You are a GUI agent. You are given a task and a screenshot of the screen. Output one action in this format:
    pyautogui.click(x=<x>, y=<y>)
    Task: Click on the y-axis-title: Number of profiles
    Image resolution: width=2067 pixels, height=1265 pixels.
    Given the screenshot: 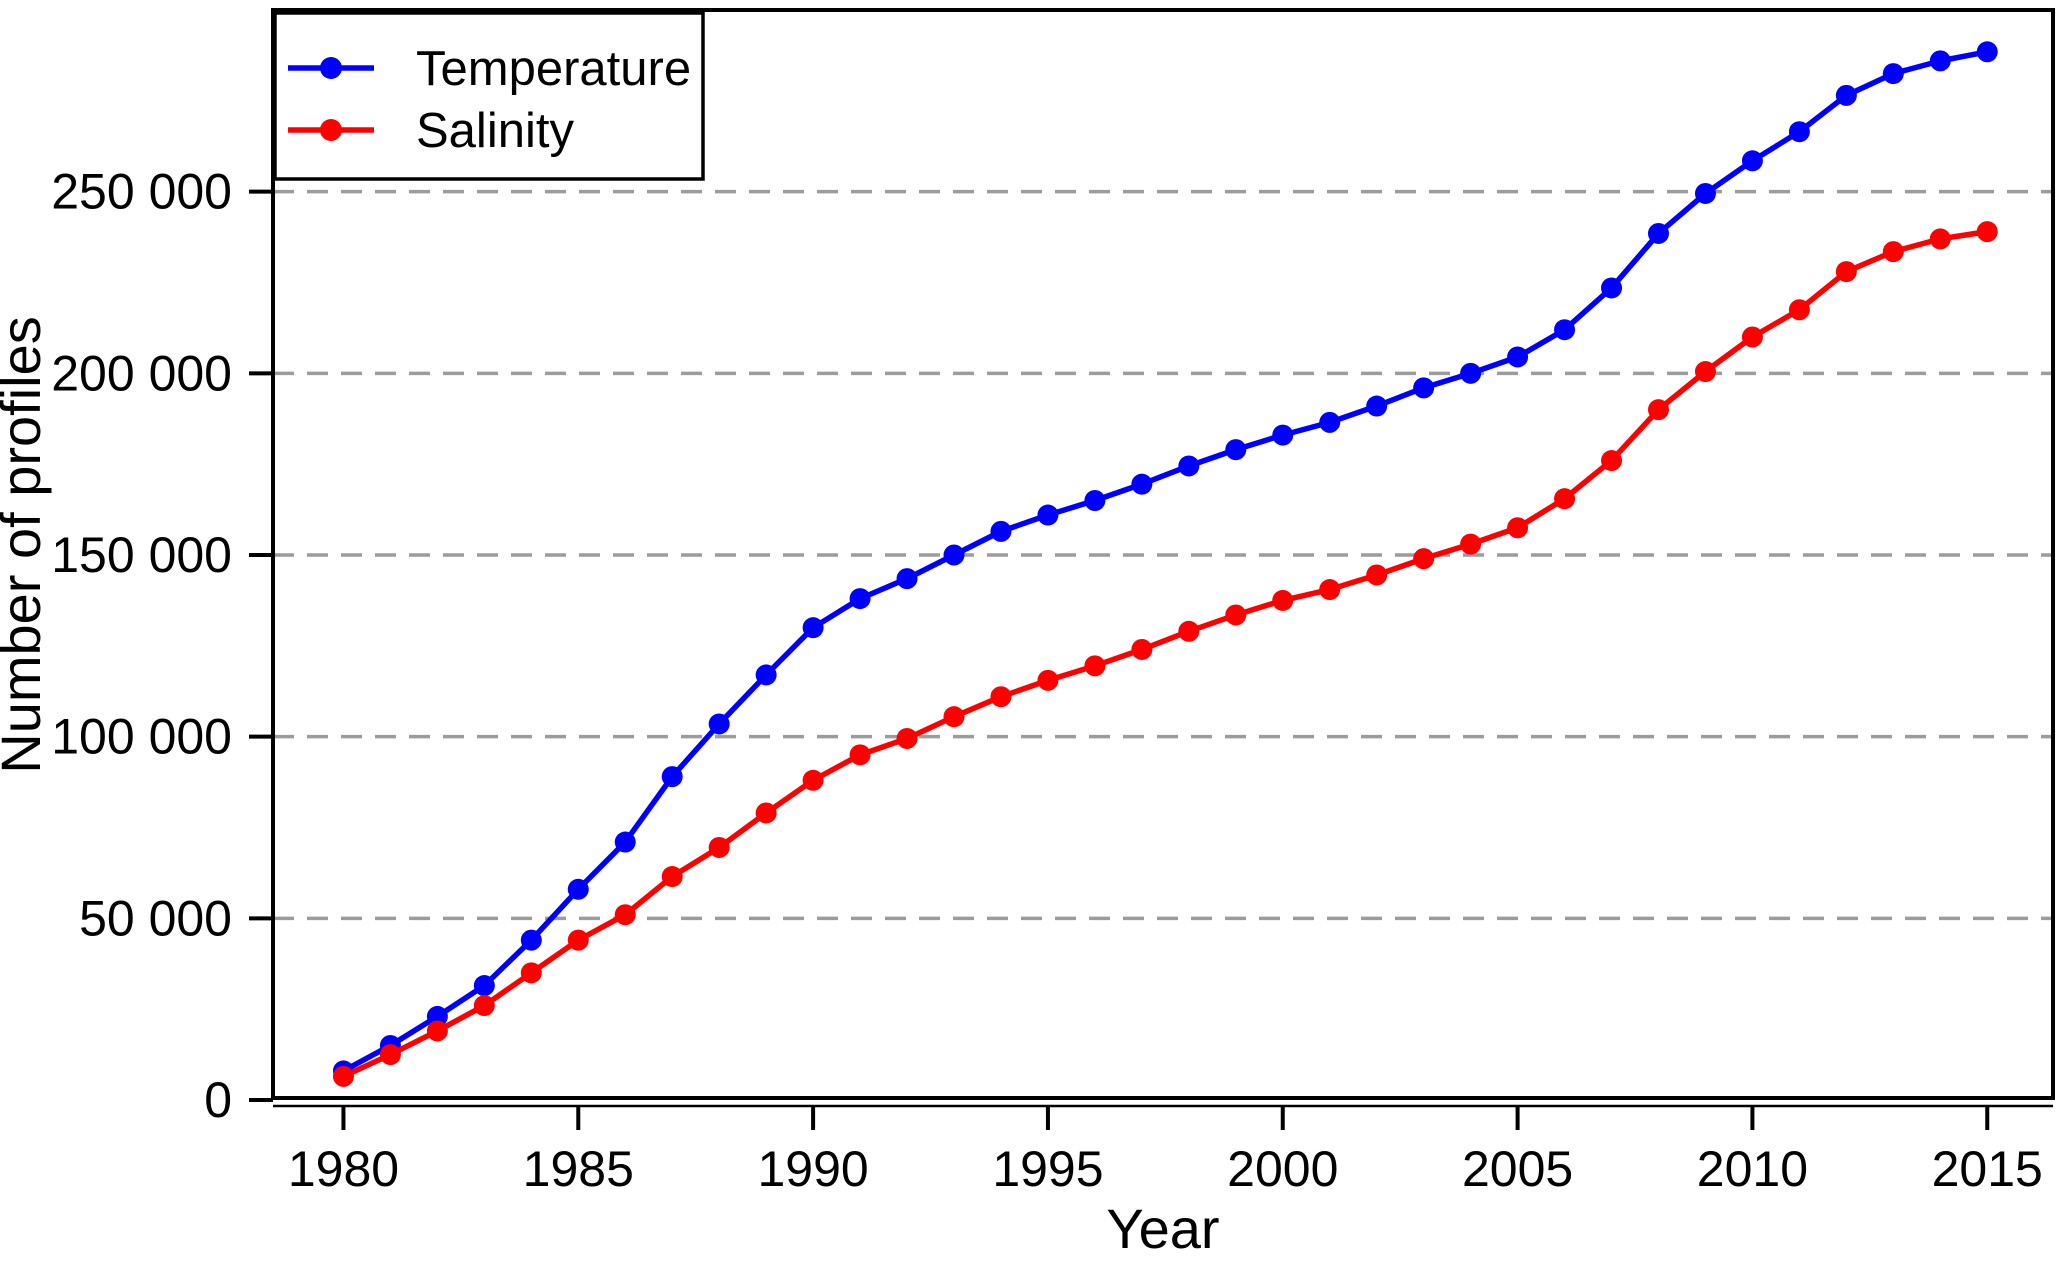 What is the action you would take?
    pyautogui.click(x=26, y=545)
    